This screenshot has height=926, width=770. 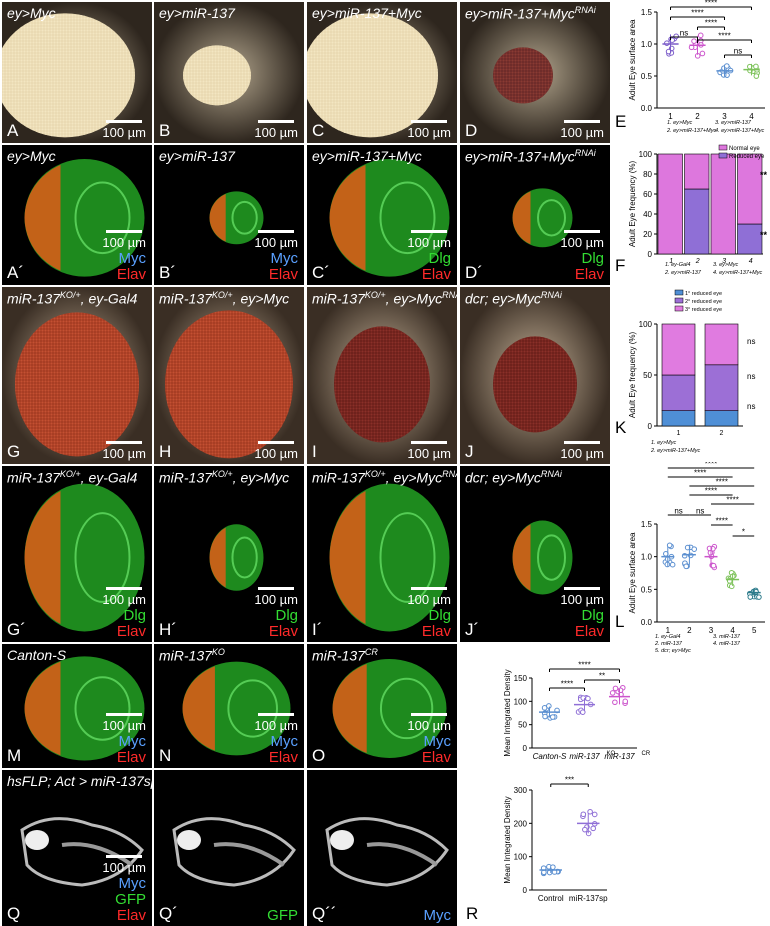 What do you see at coordinates (168, 913) in the screenshot?
I see `panel-label: Q´` at bounding box center [168, 913].